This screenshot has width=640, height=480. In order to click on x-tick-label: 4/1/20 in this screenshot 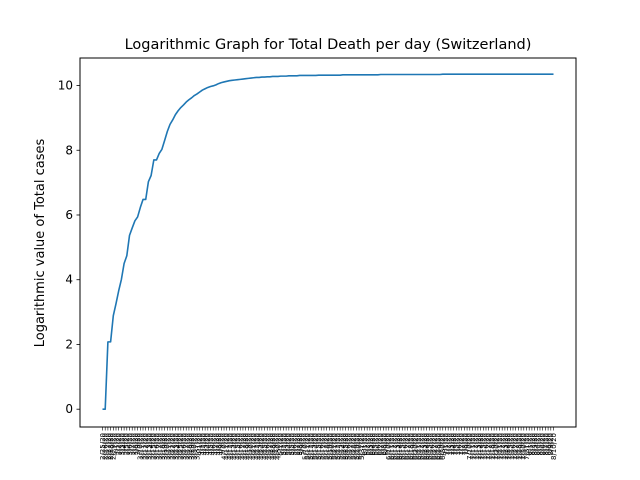, I will do `click(200, 444)`.